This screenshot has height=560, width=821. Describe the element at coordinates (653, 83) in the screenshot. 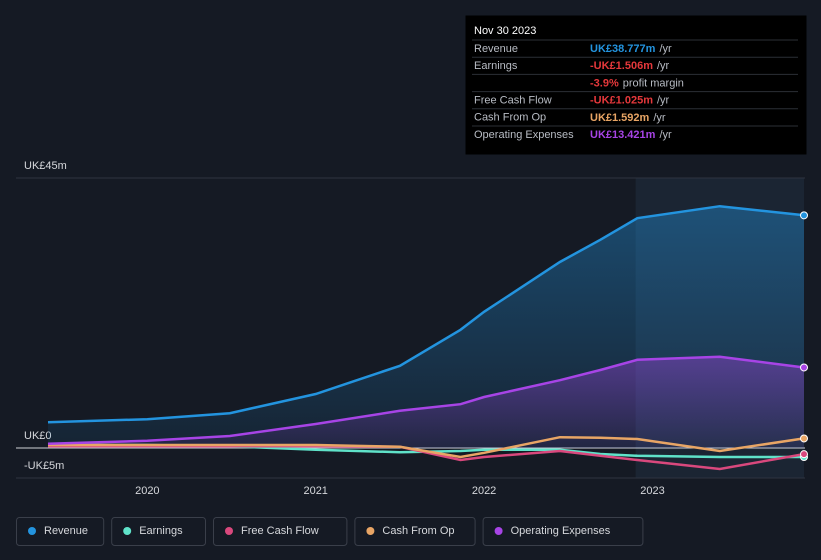

I see `tooltip-value-unit: profit margin` at that location.